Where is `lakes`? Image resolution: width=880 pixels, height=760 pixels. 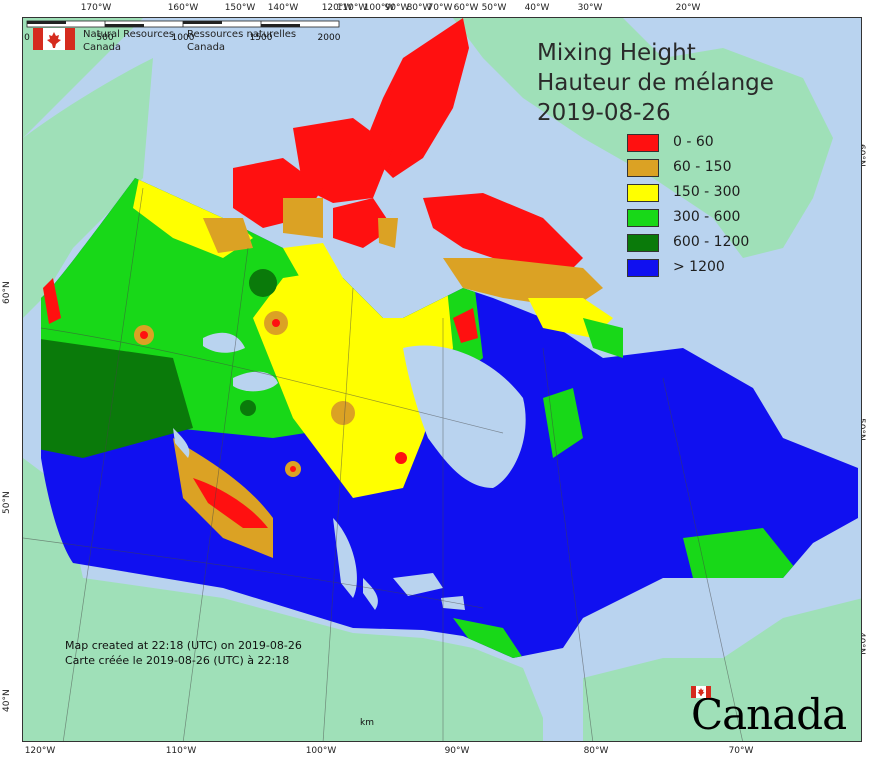
lakes is located at coordinates (349, 471).